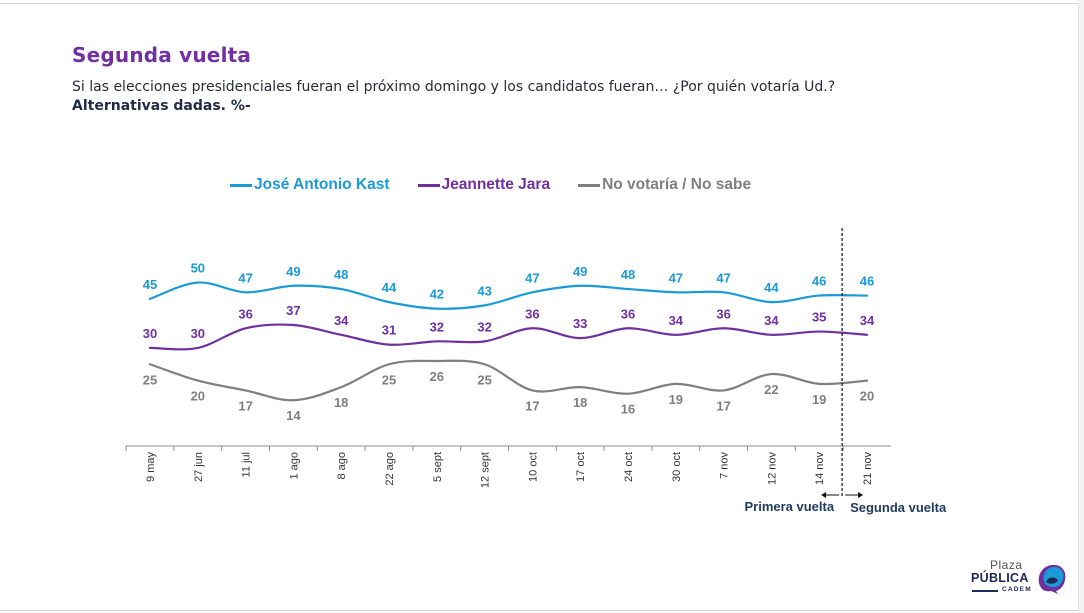  What do you see at coordinates (496, 184) in the screenshot?
I see `legend-label-jara: Jeannette Jara` at bounding box center [496, 184].